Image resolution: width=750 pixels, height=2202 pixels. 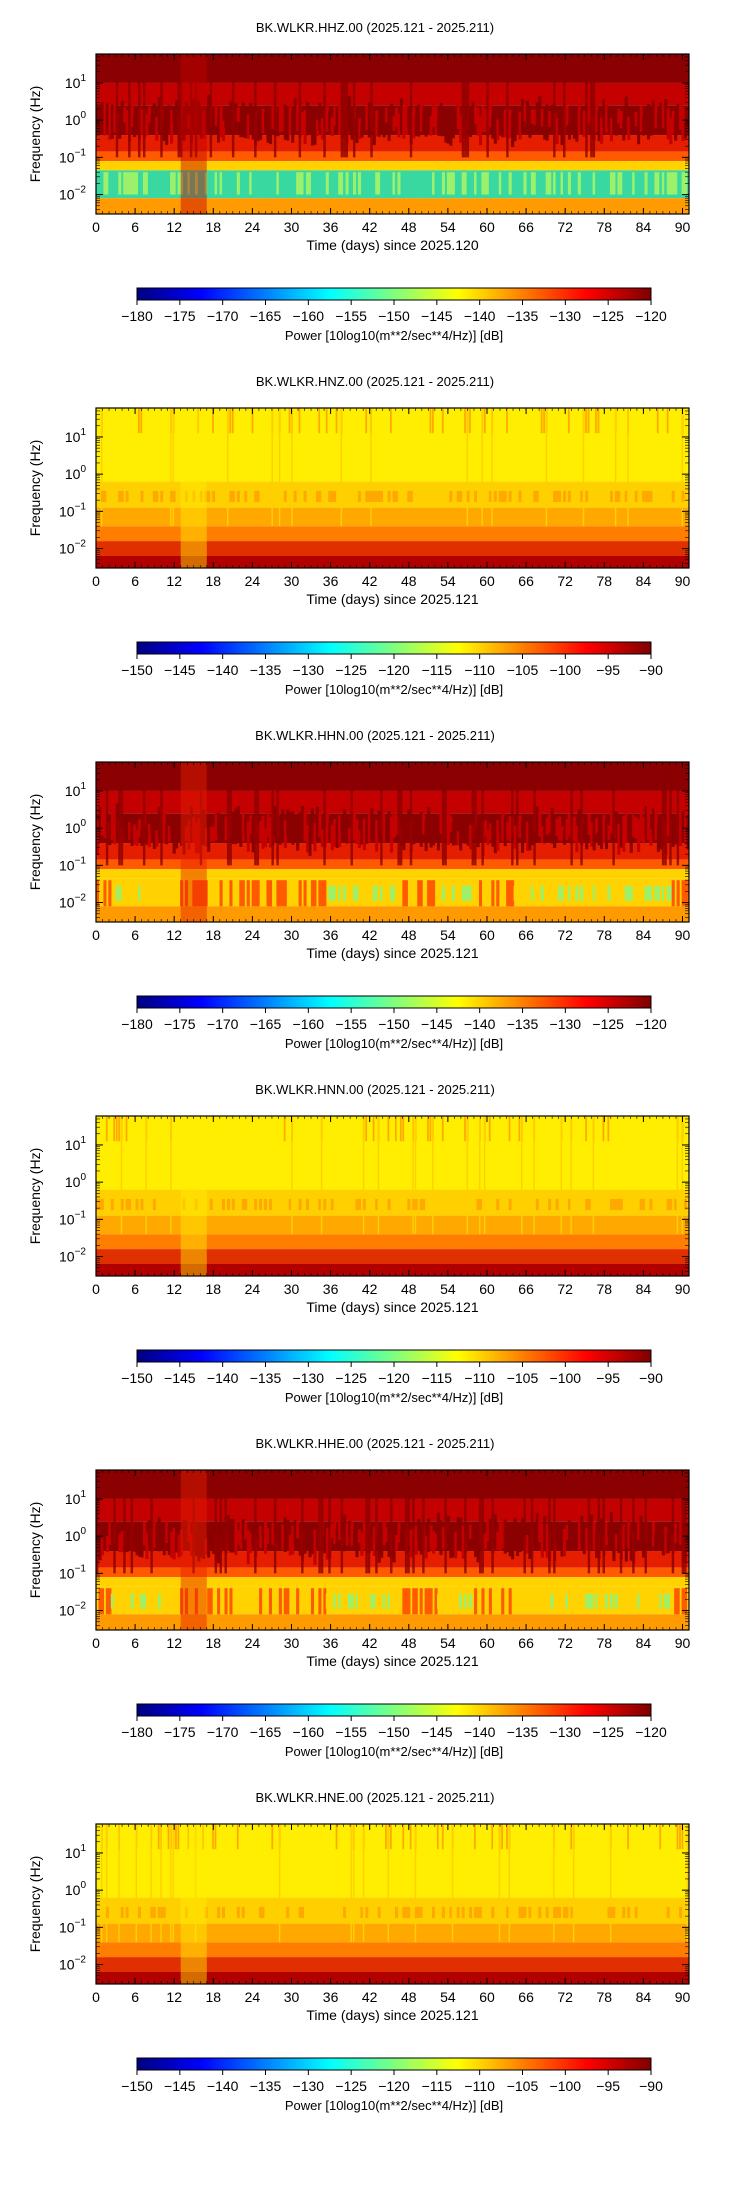 What do you see at coordinates (392, 1661) in the screenshot?
I see `x-axis-label: Time (days) since 2025.121` at bounding box center [392, 1661].